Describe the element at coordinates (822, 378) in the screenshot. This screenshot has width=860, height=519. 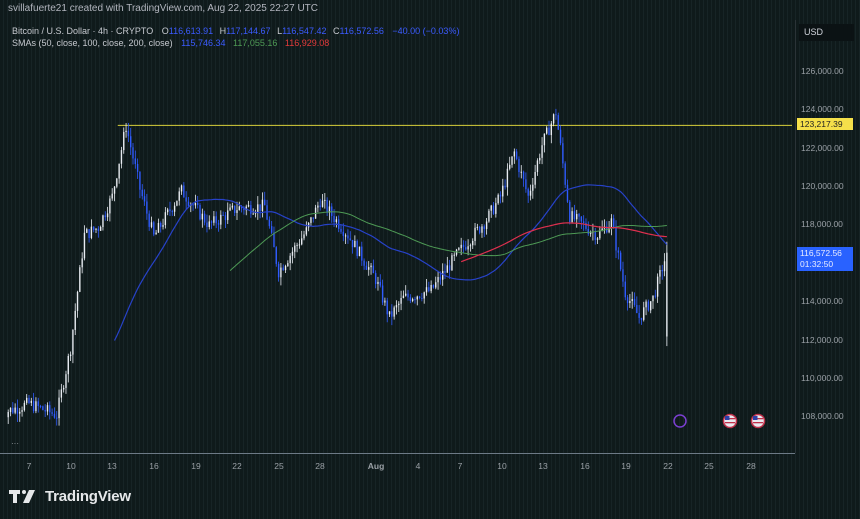
I see `price-tick: 110,000.00` at that location.